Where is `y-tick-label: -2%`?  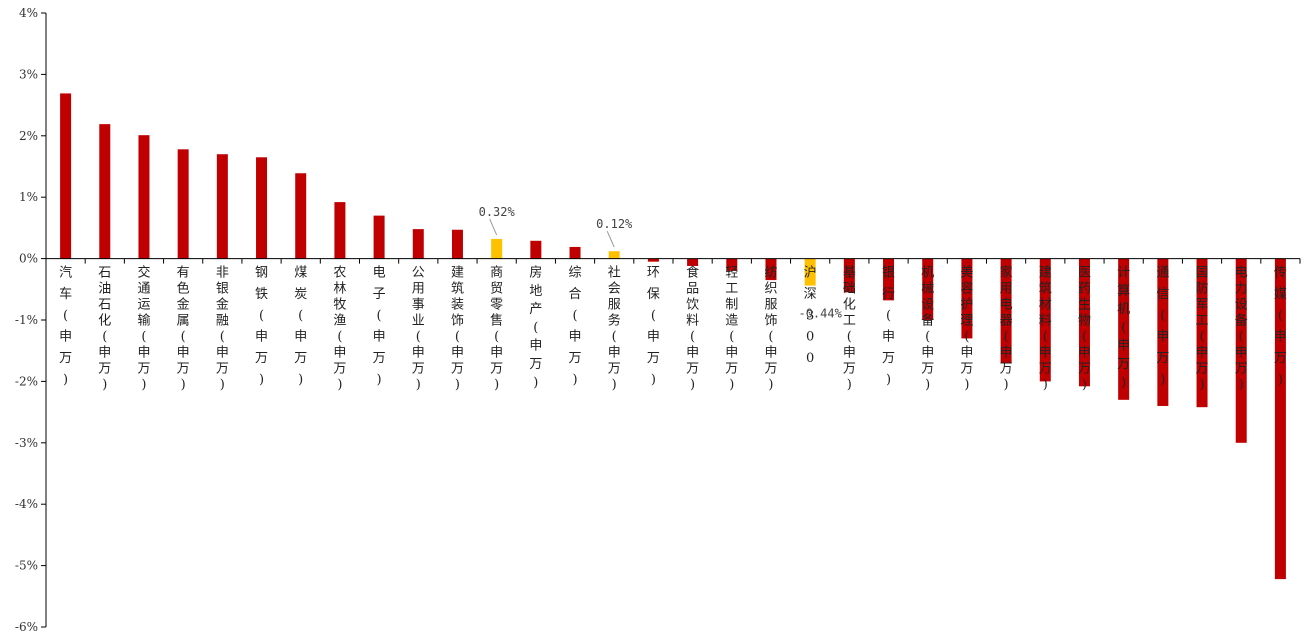
y-tick-label: -2% is located at coordinates (26, 381).